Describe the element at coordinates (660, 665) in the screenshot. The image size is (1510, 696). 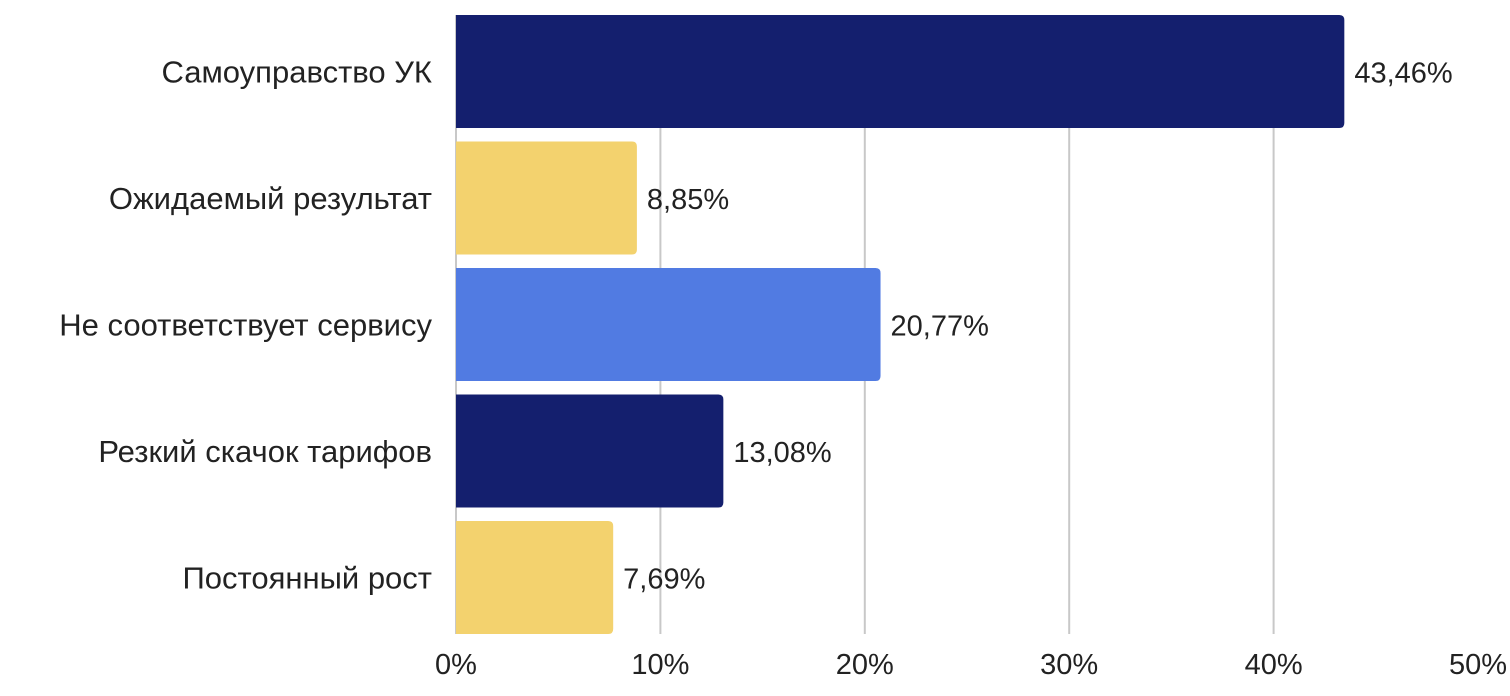
I see `x-tick-label: 10%` at that location.